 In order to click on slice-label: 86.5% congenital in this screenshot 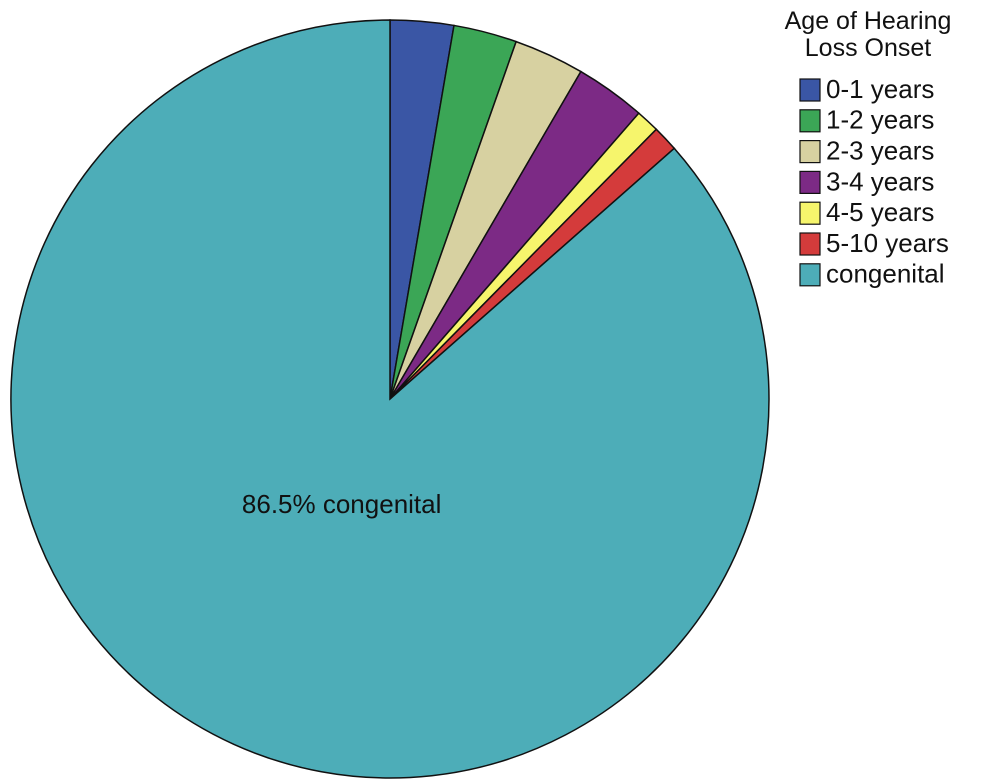, I will do `click(341, 504)`.